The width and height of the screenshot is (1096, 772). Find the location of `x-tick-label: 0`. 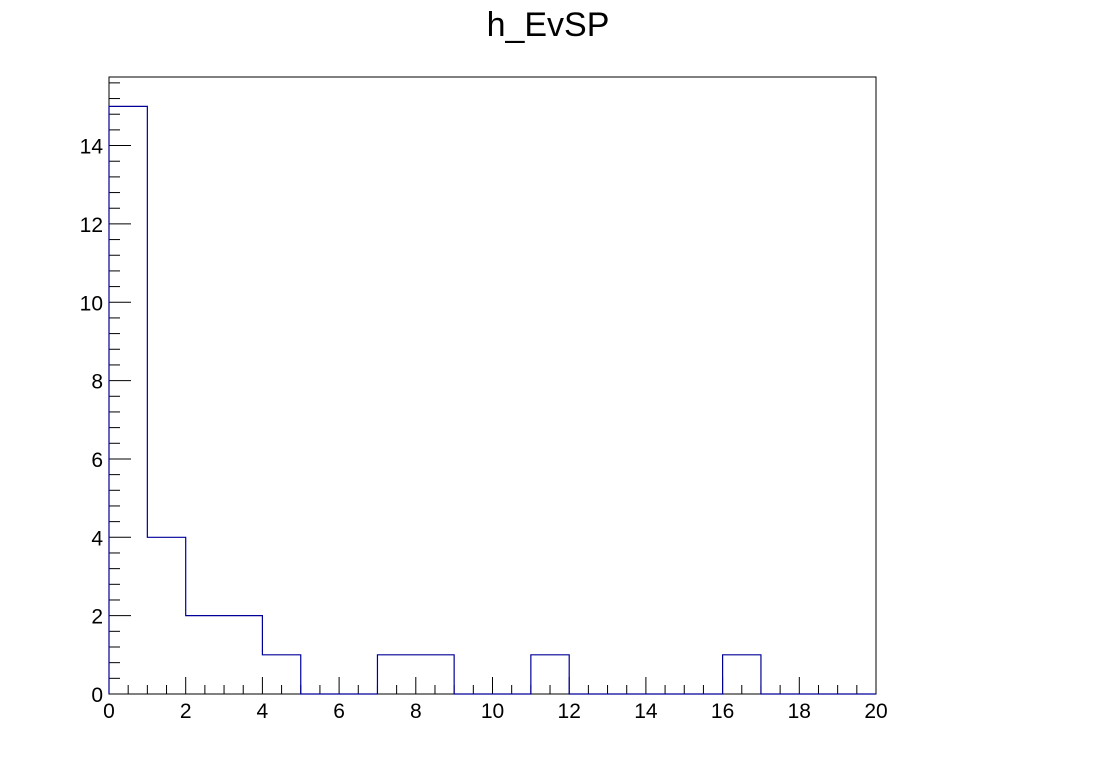

x-tick-label: 0 is located at coordinates (109, 711).